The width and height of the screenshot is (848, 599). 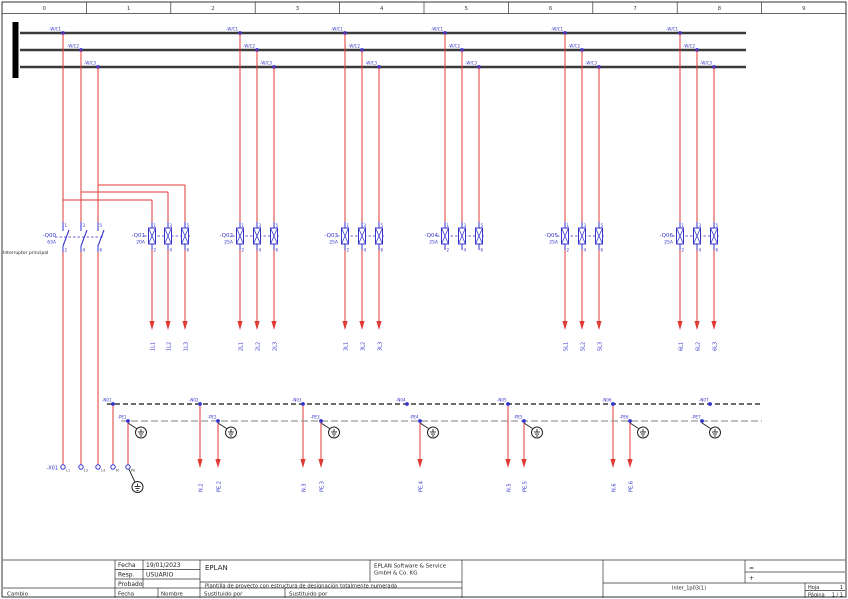 What do you see at coordinates (122, 417) in the screenshot?
I see `pe-point-label: -PE1` at bounding box center [122, 417].